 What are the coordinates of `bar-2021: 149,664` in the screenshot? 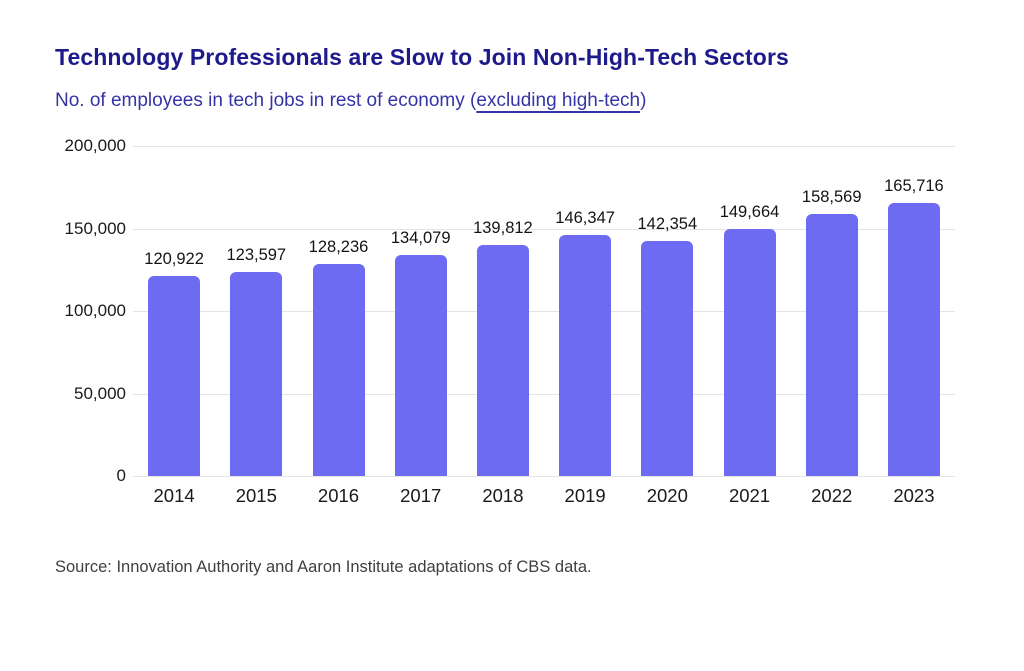 It's located at (749, 339).